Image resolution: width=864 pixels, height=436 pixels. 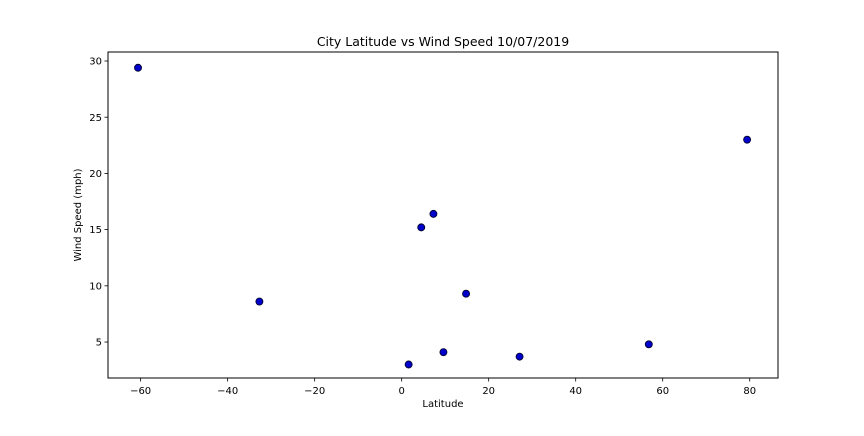 What do you see at coordinates (442, 404) in the screenshot?
I see `x-axis-label: Latitude` at bounding box center [442, 404].